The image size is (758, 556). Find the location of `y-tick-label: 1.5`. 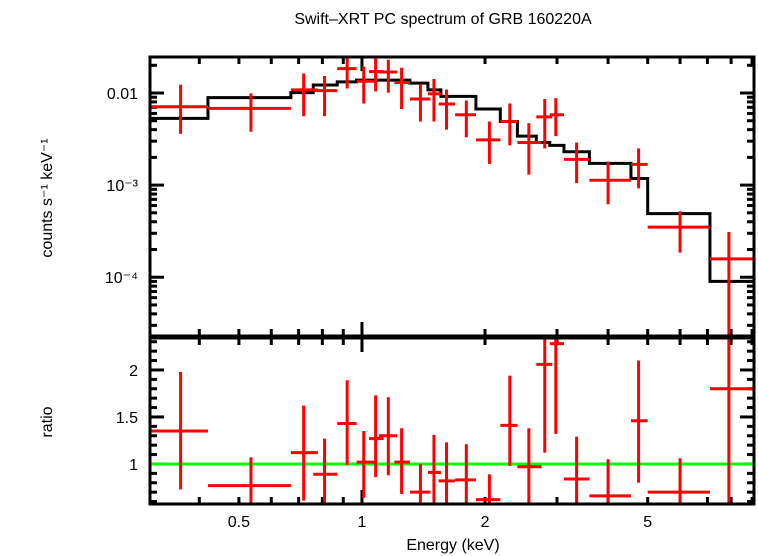

y-tick-label: 1.5 is located at coordinates (127, 418).